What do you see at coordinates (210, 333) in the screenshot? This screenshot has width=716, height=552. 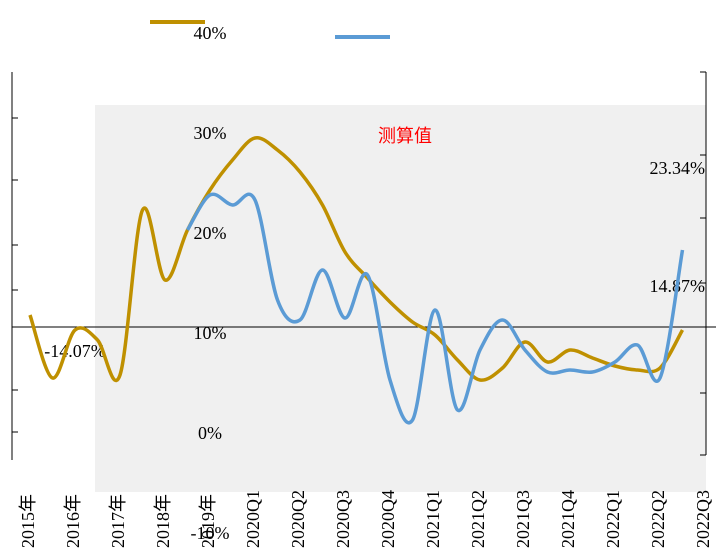 I see `y-tick-label: 10%` at bounding box center [210, 333].